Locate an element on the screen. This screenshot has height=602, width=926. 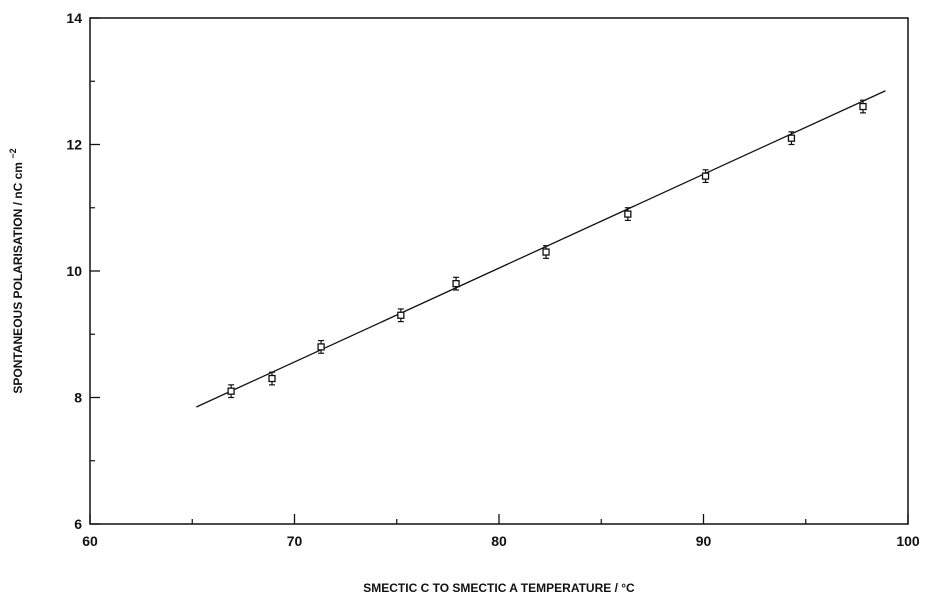
y-tick-label: 12 is located at coordinates (74, 145).